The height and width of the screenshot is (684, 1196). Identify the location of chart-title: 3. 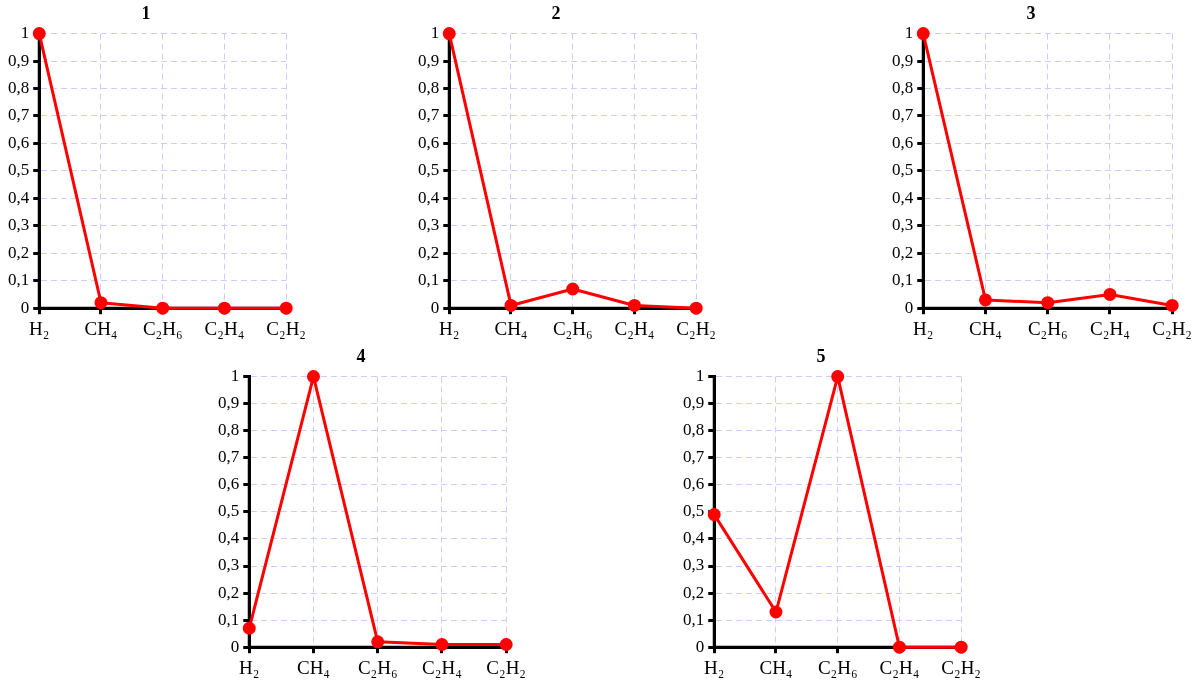
(1031, 13).